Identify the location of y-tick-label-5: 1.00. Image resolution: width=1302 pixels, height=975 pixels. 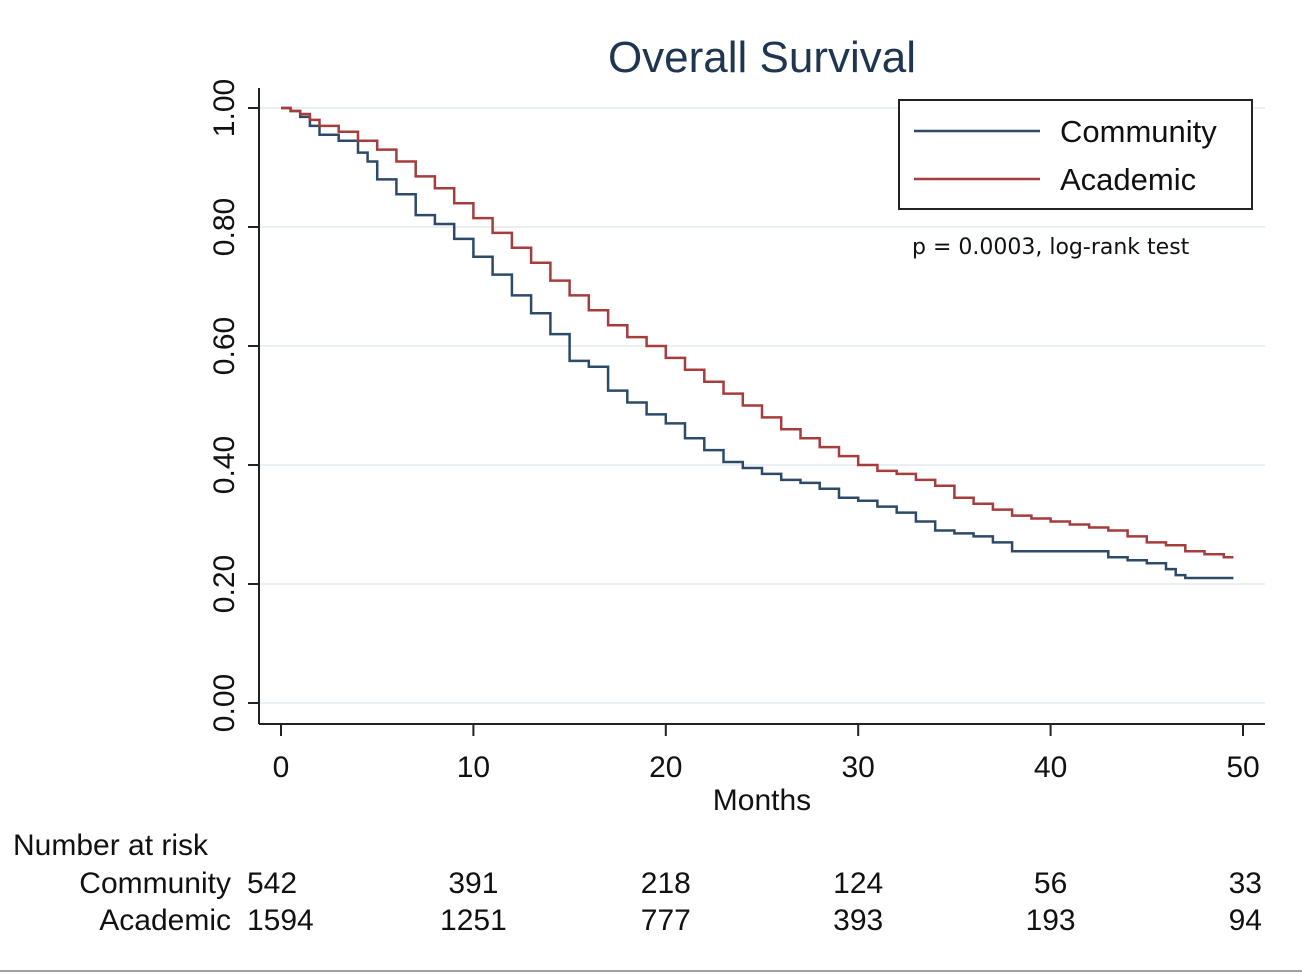
(224, 108).